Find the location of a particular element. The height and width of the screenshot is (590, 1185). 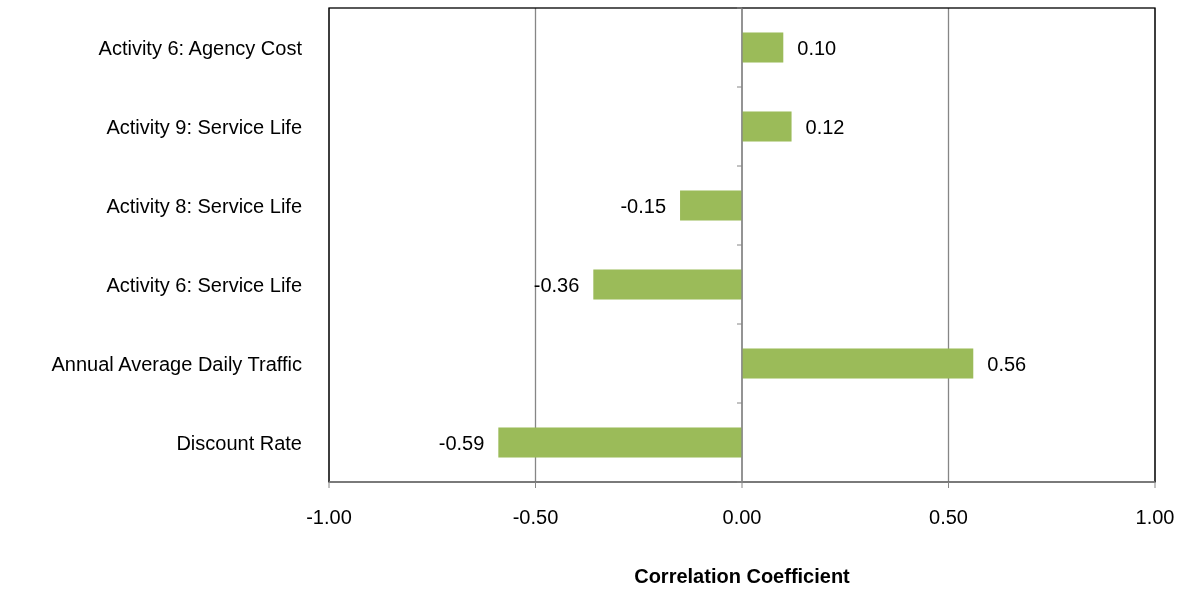

y-tick-label: Activity 8: Service Life is located at coordinates (204, 205).